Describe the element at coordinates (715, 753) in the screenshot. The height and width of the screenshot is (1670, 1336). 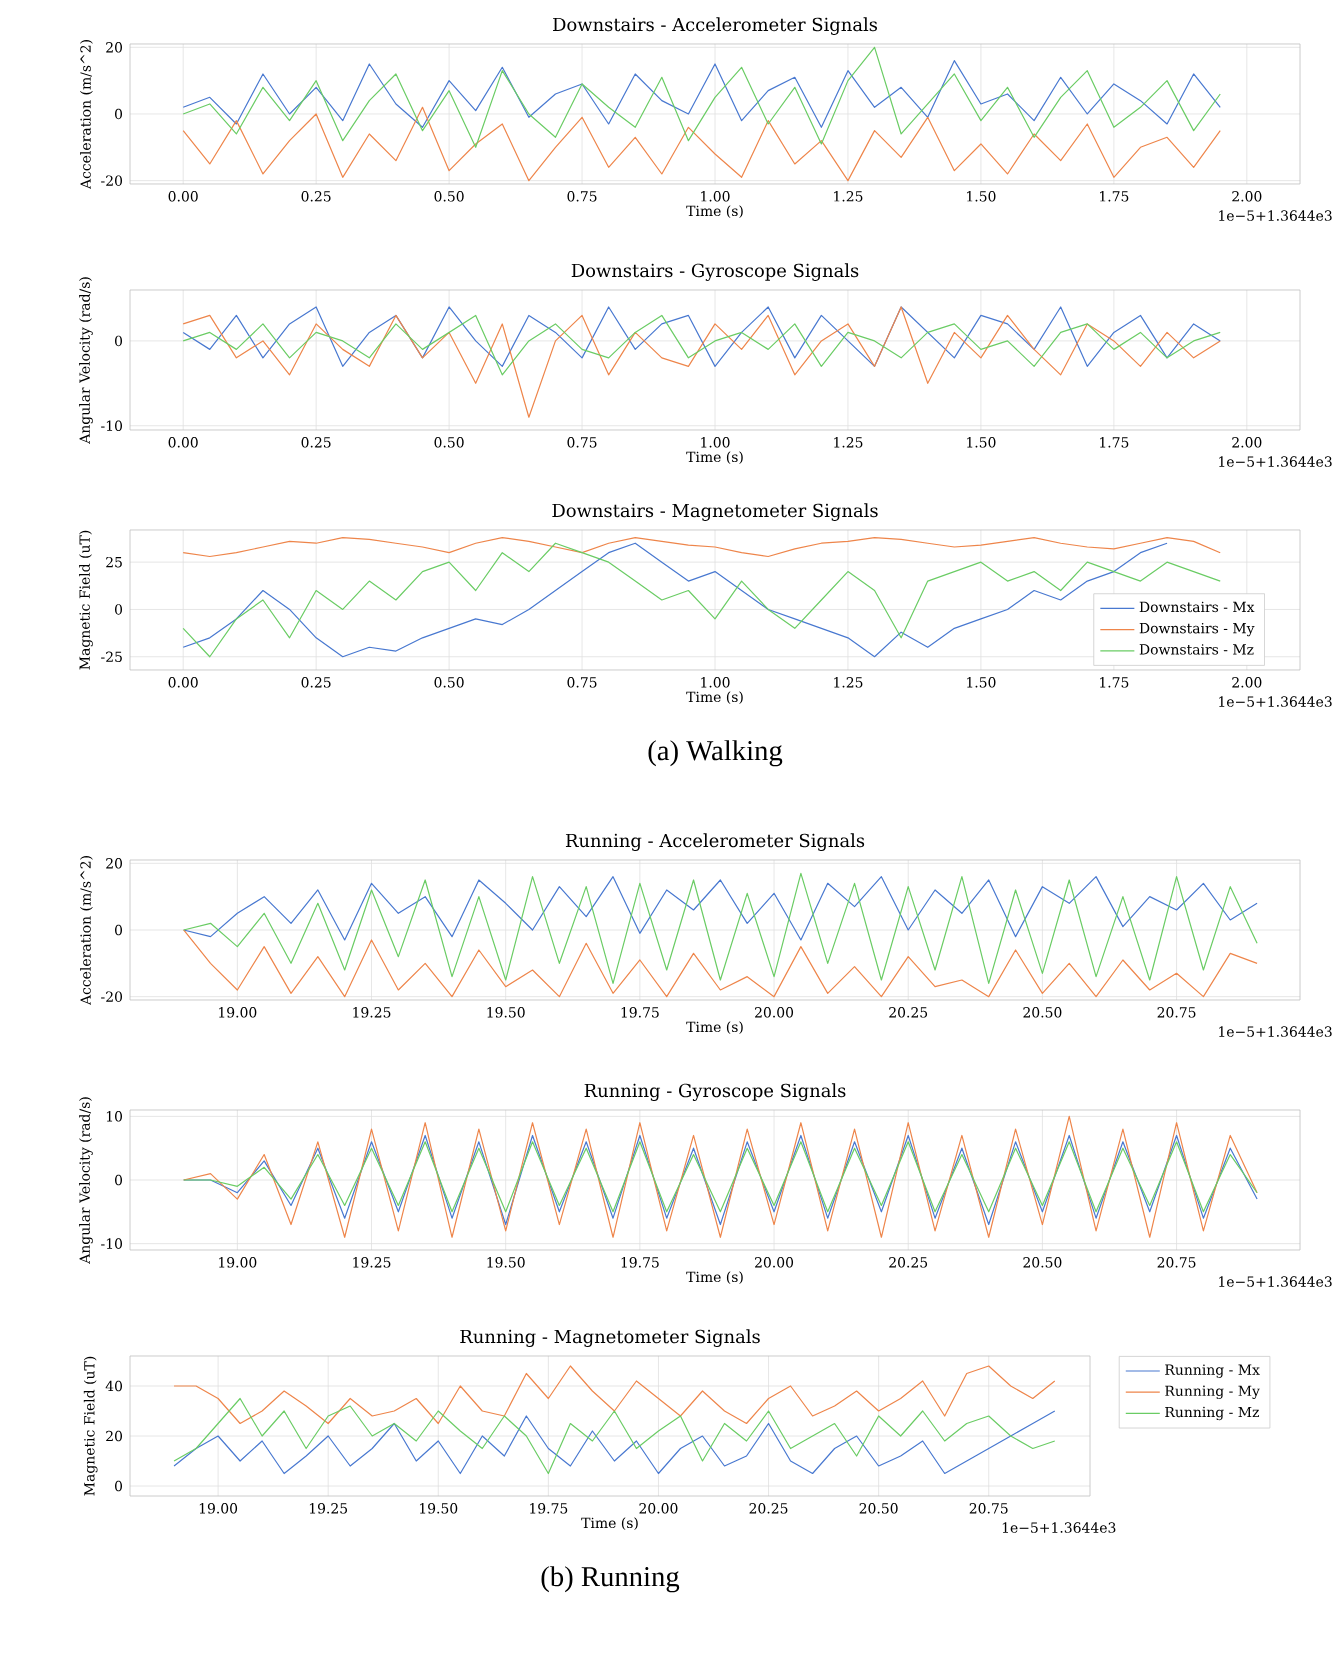
I see `text: (a) Walking` at that location.